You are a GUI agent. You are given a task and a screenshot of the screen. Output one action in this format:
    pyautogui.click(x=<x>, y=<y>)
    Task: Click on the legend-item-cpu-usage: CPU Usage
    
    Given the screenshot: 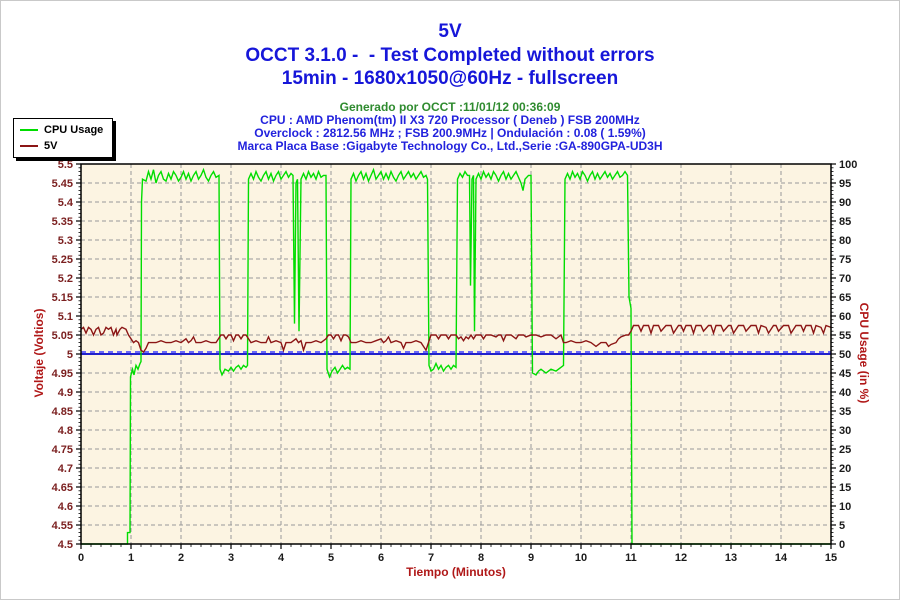 What is the action you would take?
    pyautogui.click(x=61, y=130)
    